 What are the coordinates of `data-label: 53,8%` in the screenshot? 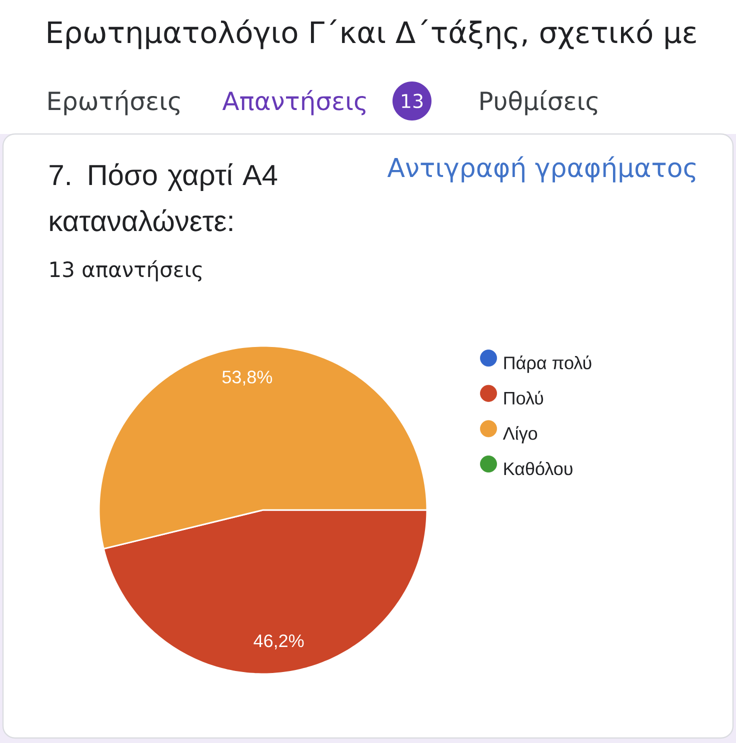 It's located at (247, 378).